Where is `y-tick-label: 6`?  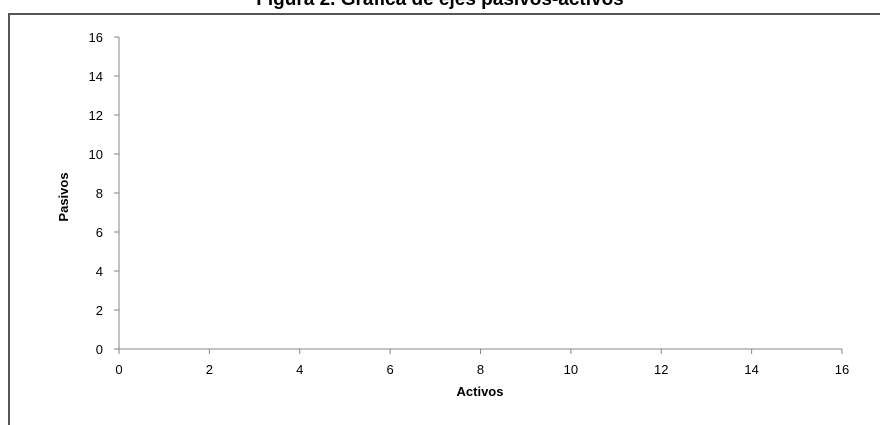 y-tick-label: 6 is located at coordinates (99, 232).